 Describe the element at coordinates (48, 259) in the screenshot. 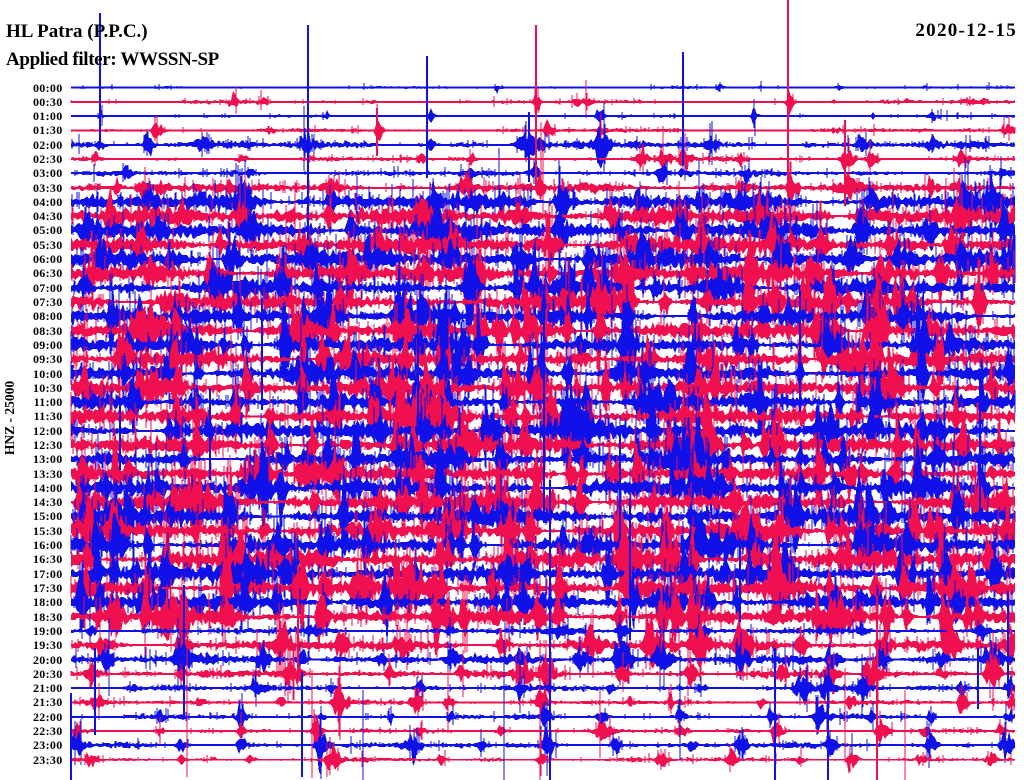

I see `svg-text: 06:00` at that location.